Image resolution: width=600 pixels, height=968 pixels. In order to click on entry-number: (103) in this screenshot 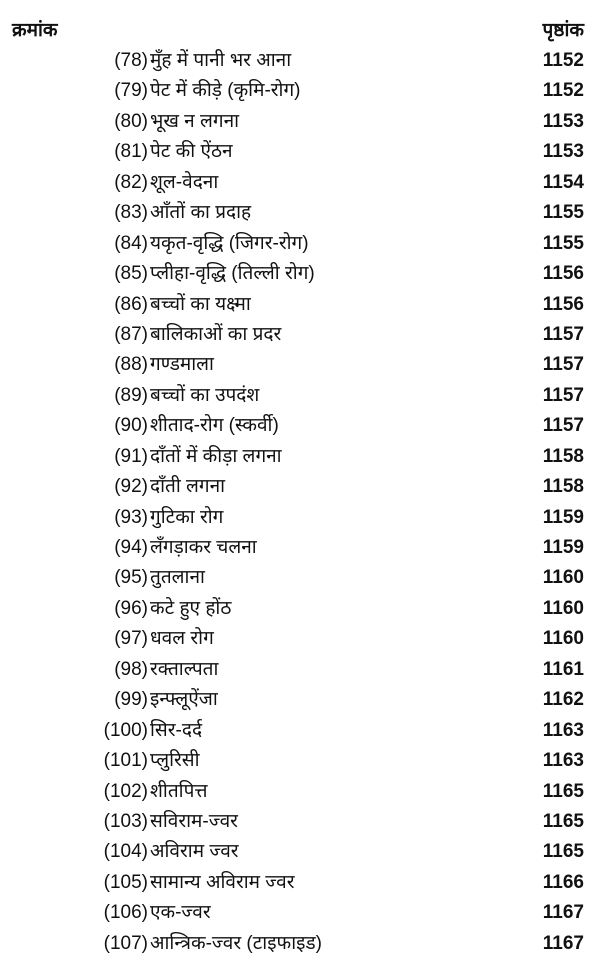, I will do `click(125, 821)`.